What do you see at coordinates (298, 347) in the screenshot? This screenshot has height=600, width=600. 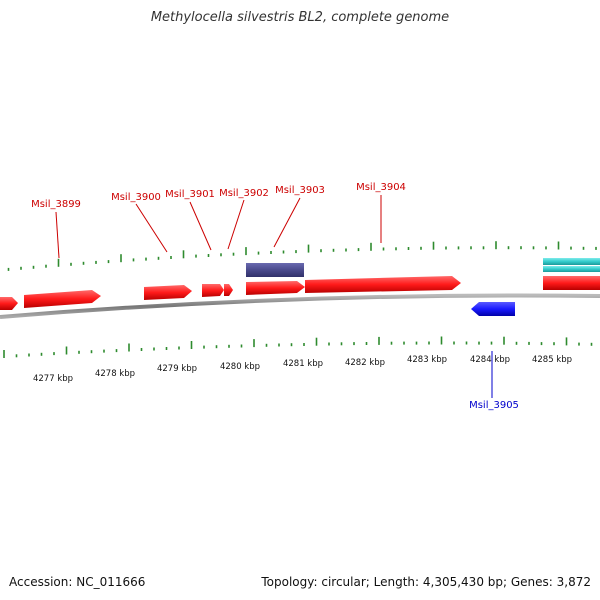 I see `bottom-tick-track` at bounding box center [298, 347].